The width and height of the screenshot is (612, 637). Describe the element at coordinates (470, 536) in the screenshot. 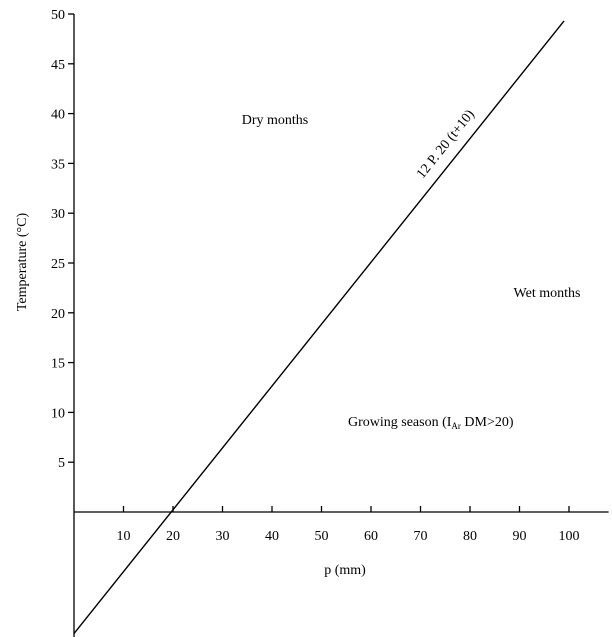

I see `x-tick-label: 80` at that location.